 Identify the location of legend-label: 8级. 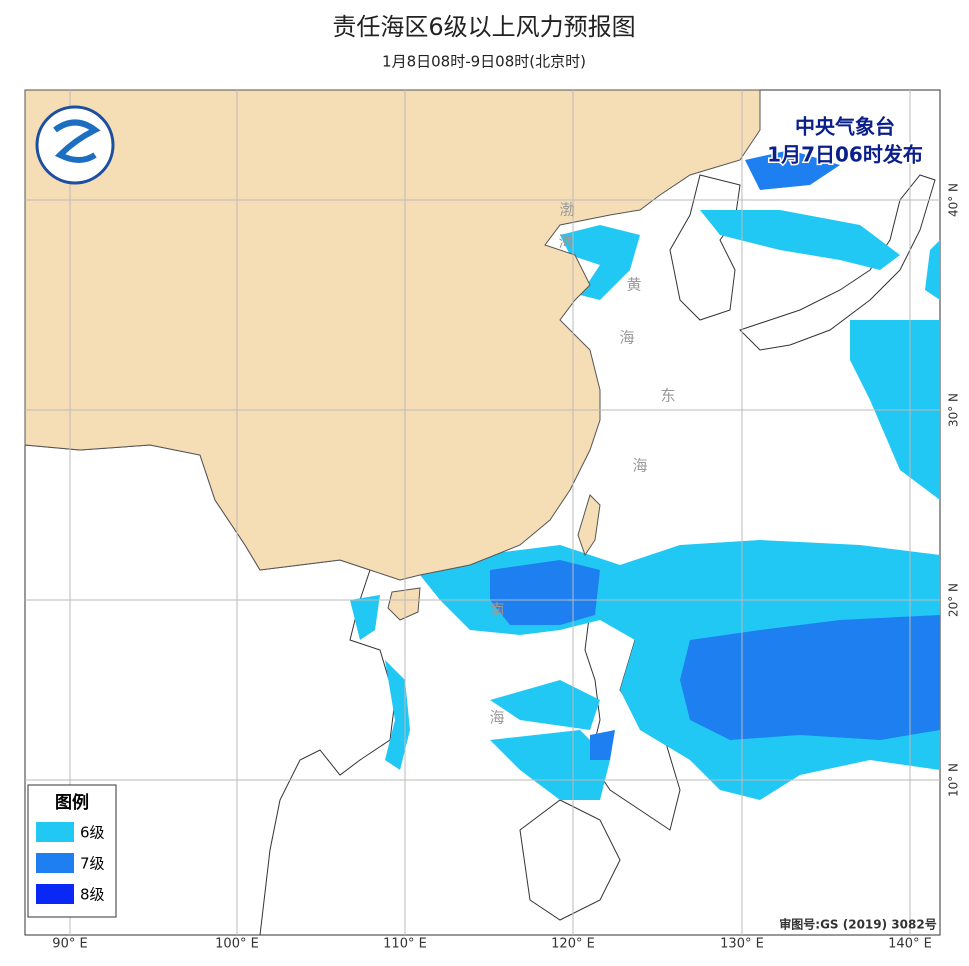
(92, 895).